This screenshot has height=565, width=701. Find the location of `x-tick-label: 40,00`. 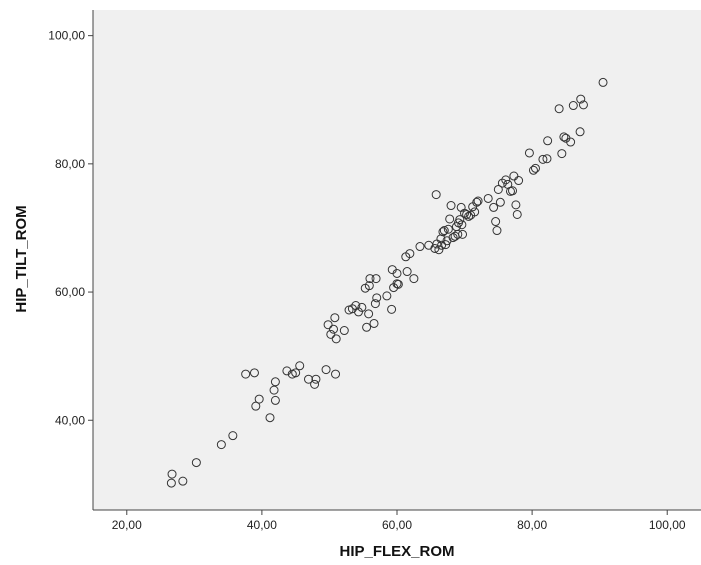

x-tick-label: 40,00 is located at coordinates (262, 525).